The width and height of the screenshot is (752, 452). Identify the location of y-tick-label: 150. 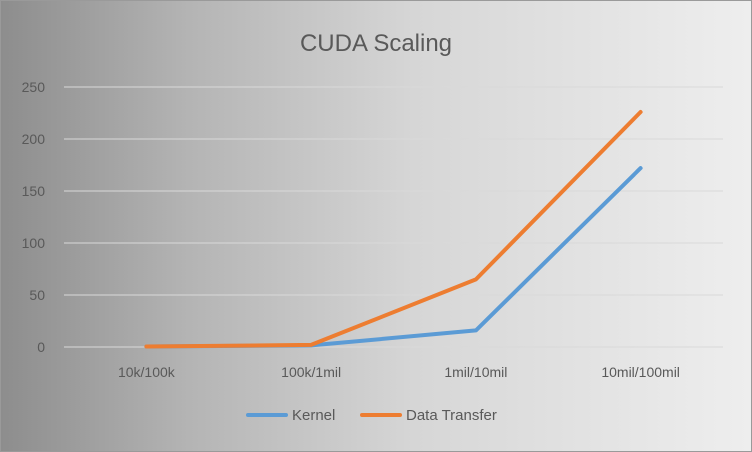
(34, 191).